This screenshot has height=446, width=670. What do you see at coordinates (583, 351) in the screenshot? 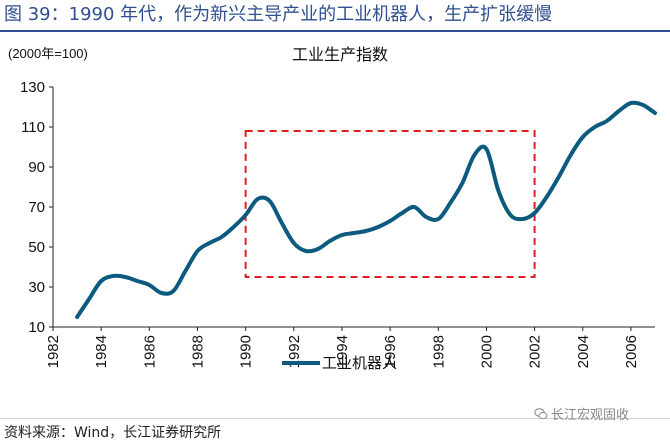
I see `x-tick-label: 2004` at bounding box center [583, 351].